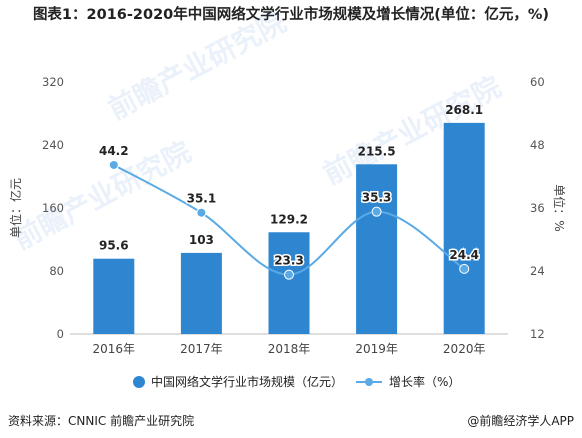  Describe the element at coordinates (537, 82) in the screenshot. I see `right-axis-tick-label: 60` at that location.